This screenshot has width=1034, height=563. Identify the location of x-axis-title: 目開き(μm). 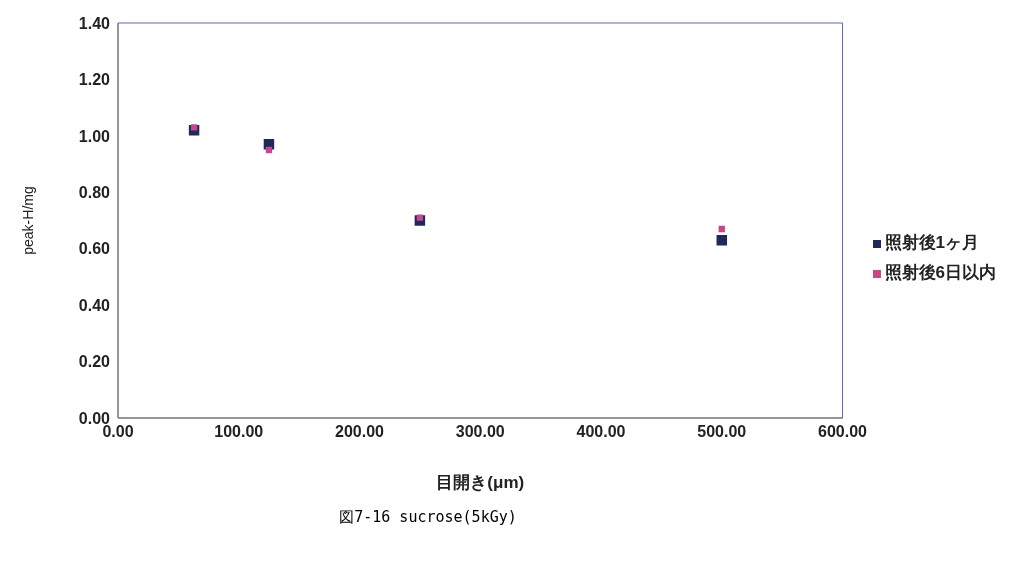
(480, 482).